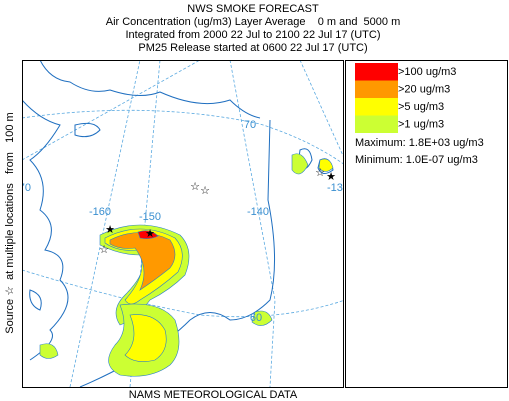 This screenshot has height=401, width=509. I want to click on grid-label: -150, so click(150, 217).